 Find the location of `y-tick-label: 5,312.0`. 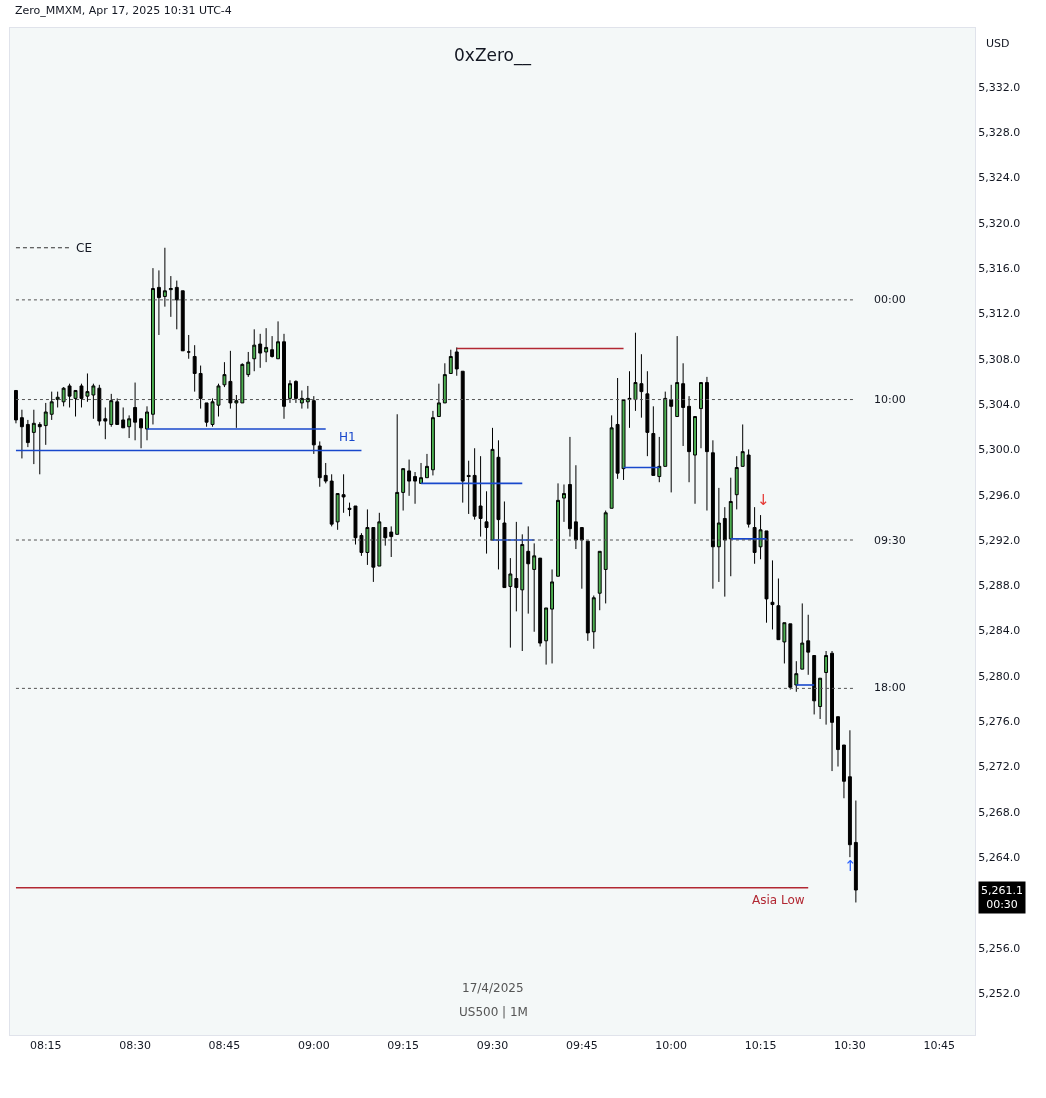

y-tick-label: 5,312.0 is located at coordinates (999, 314).